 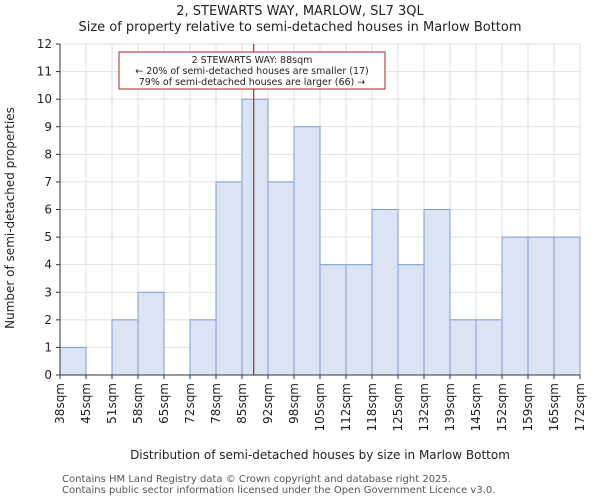 What do you see at coordinates (190, 403) in the screenshot?
I see `x-tick-label: 72sqm` at bounding box center [190, 403].